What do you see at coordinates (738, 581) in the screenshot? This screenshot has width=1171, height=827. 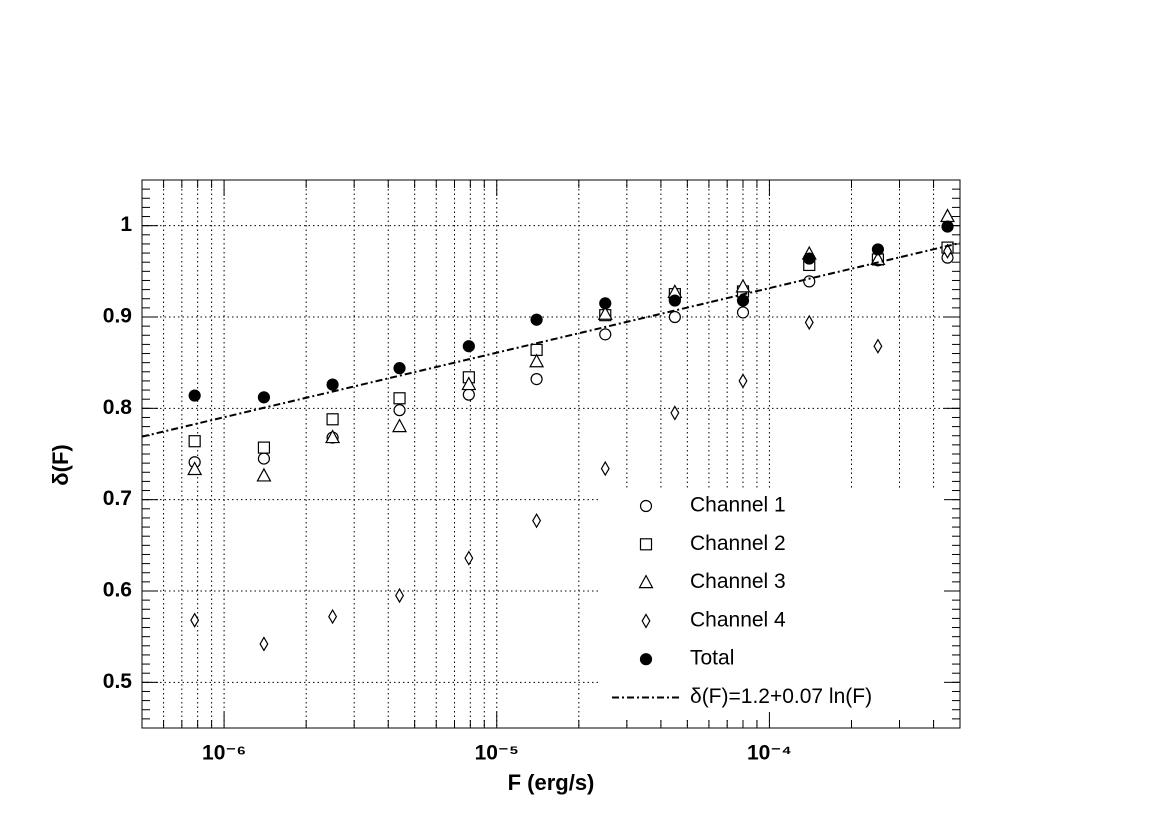 I see `legend-label: Channel 3` at bounding box center [738, 581].